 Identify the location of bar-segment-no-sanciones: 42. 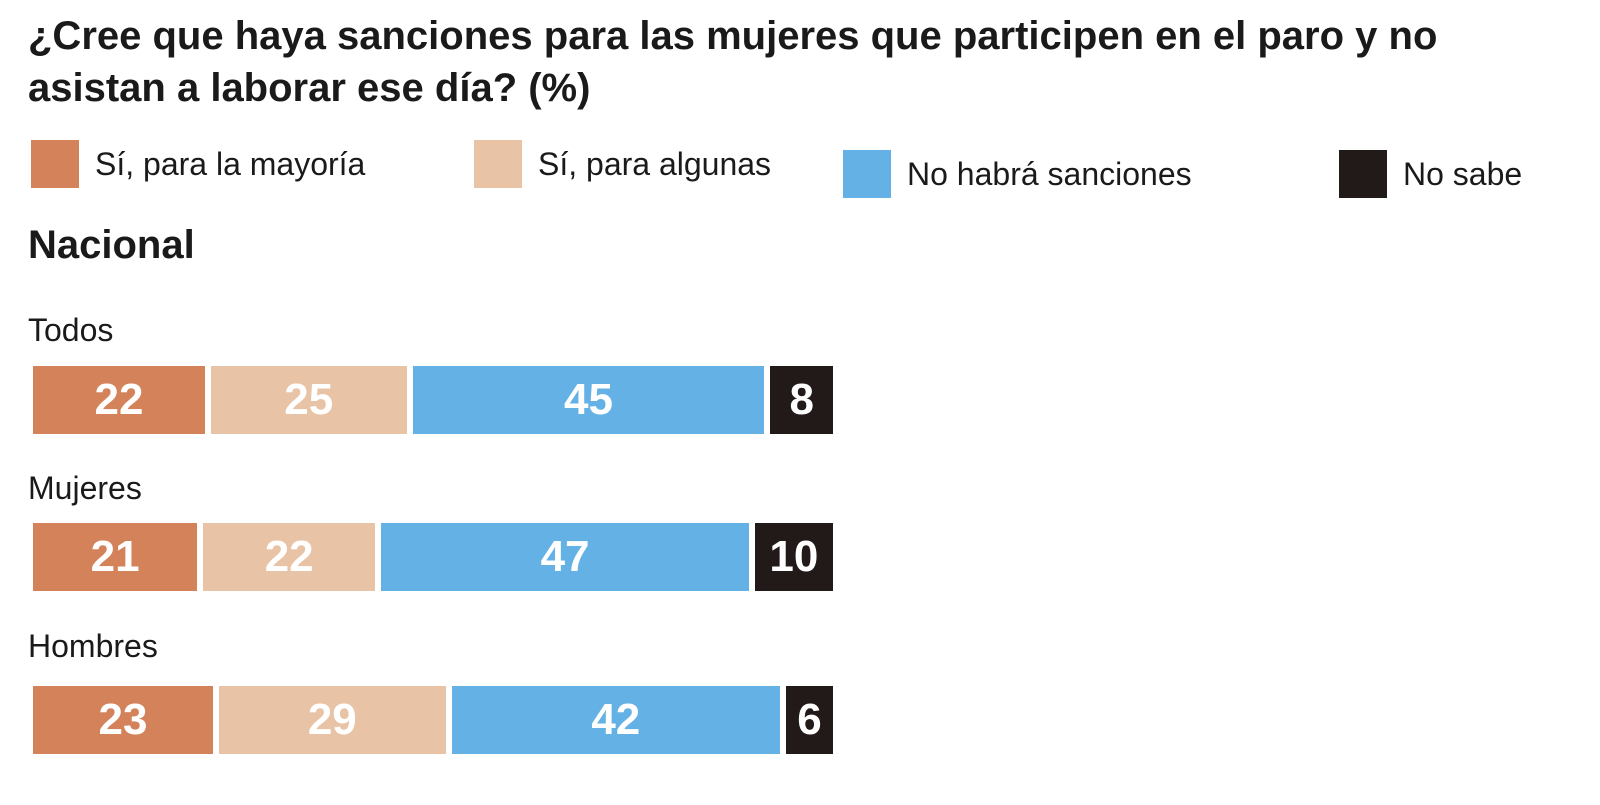
(615, 720).